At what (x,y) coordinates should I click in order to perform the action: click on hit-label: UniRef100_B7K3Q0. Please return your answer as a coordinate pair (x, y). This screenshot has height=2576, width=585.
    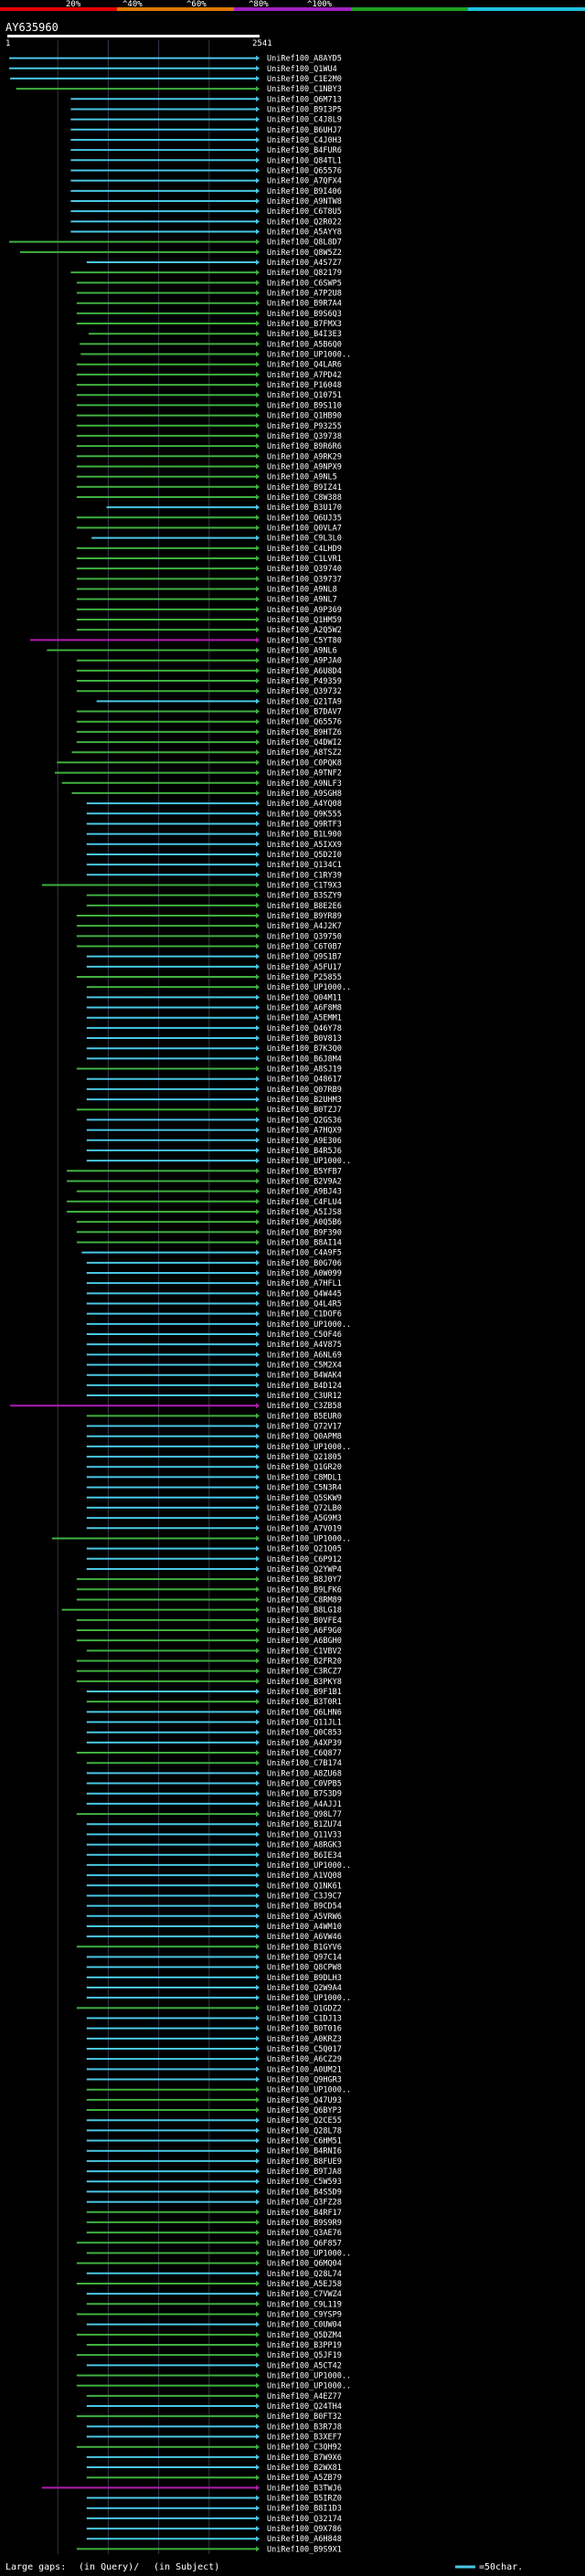
    Looking at the image, I should click on (304, 1049).